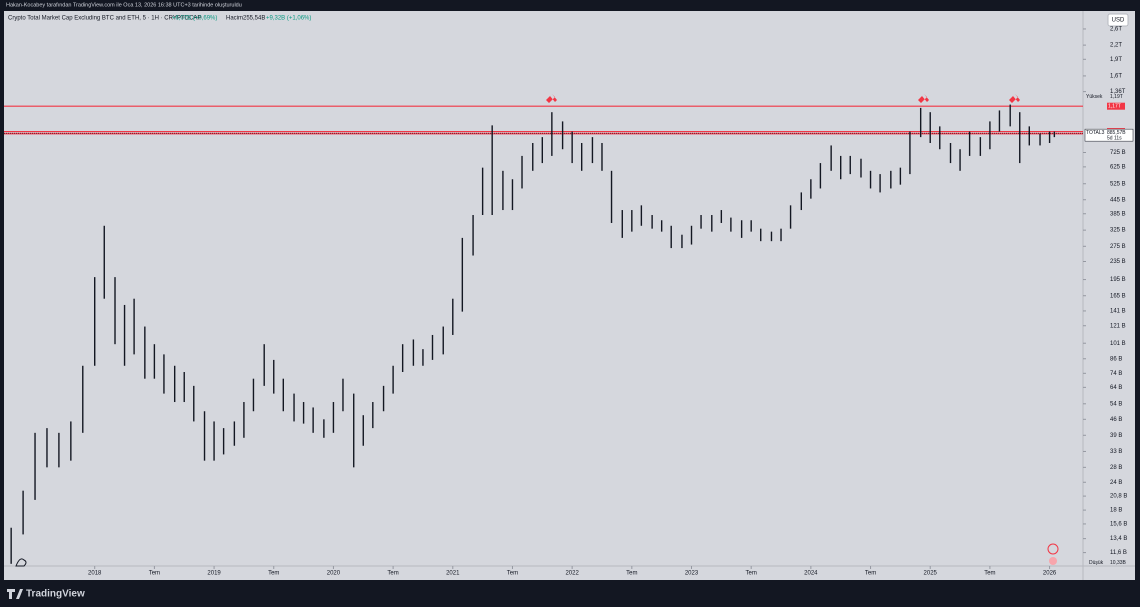  What do you see at coordinates (931, 574) in the screenshot?
I see `x-tick-label: 2025` at bounding box center [931, 574].